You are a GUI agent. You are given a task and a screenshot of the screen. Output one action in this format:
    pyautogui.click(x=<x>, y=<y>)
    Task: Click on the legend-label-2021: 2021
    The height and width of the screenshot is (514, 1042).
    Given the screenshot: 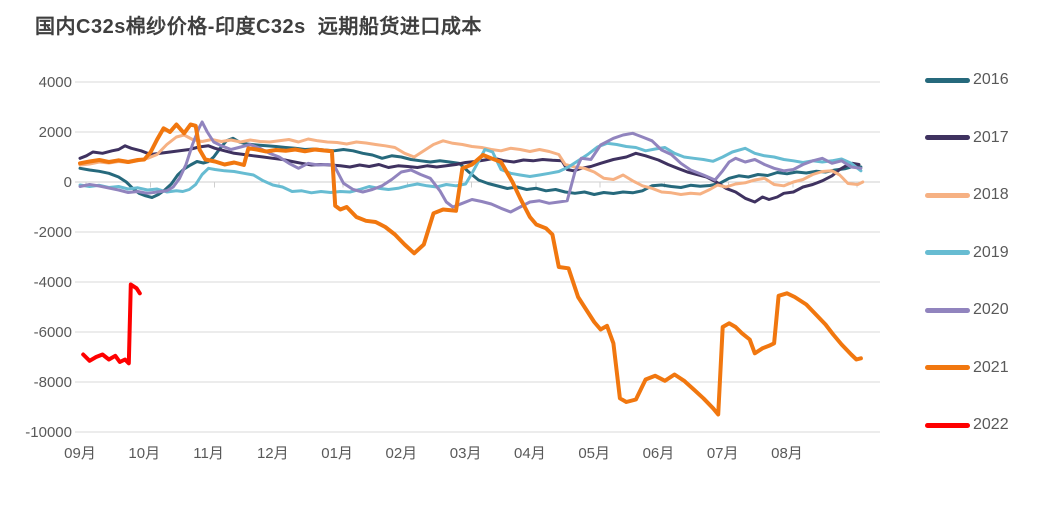 What is the action you would take?
    pyautogui.click(x=991, y=367)
    